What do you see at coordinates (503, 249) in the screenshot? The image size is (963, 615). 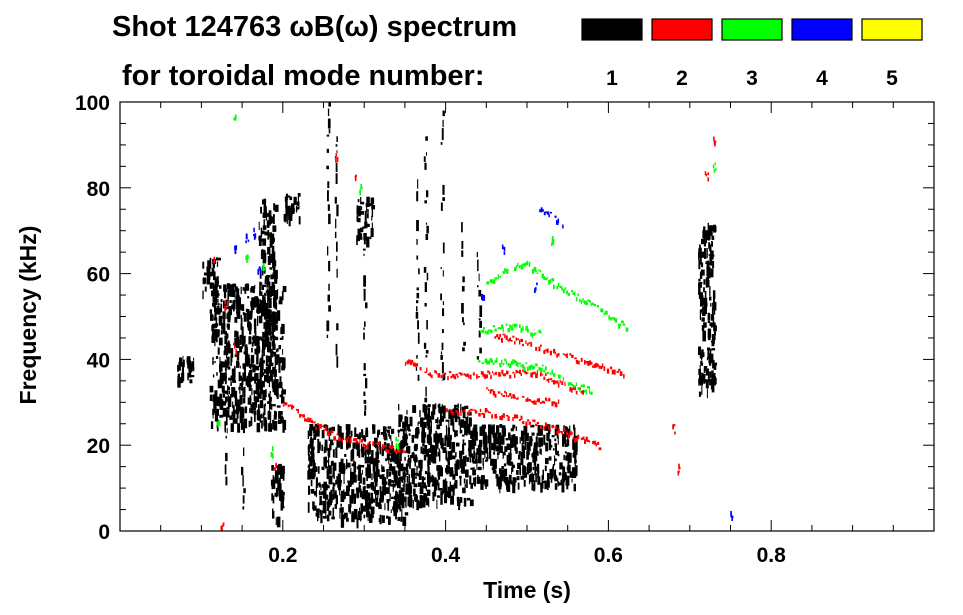 I see `mode-4-spot` at bounding box center [503, 249].